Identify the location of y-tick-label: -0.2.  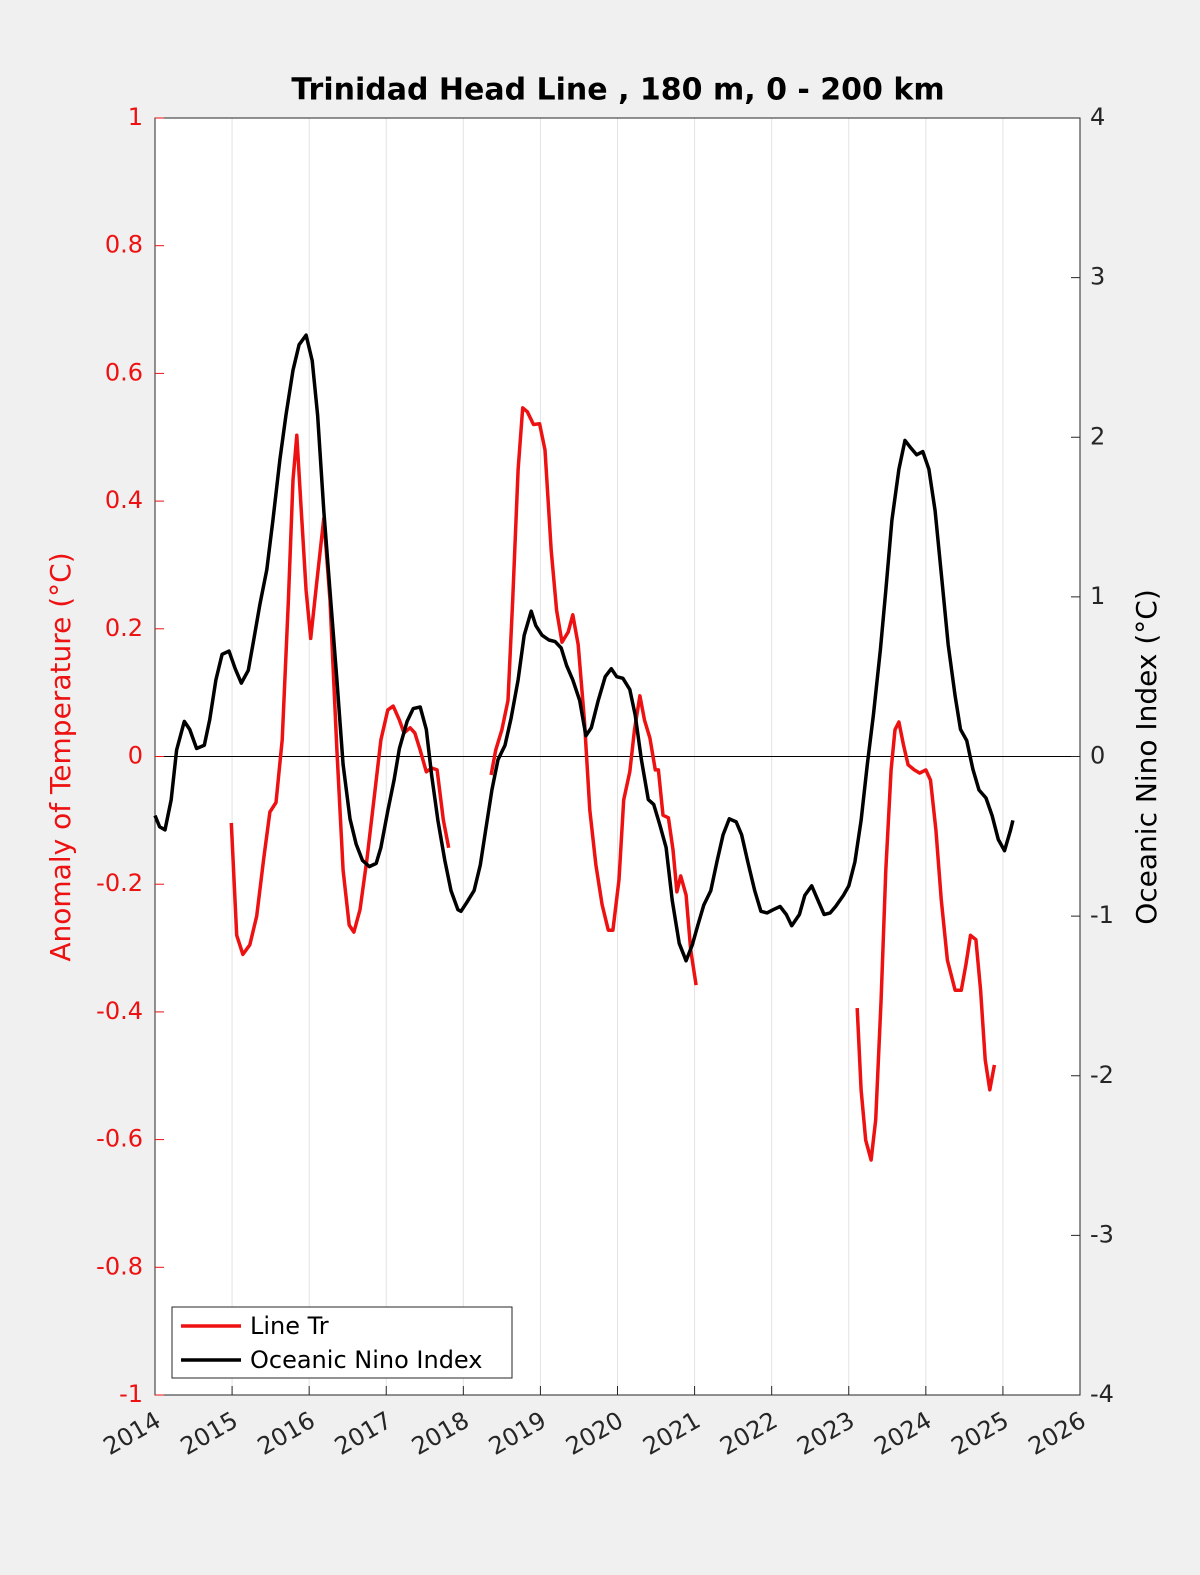
(119, 883).